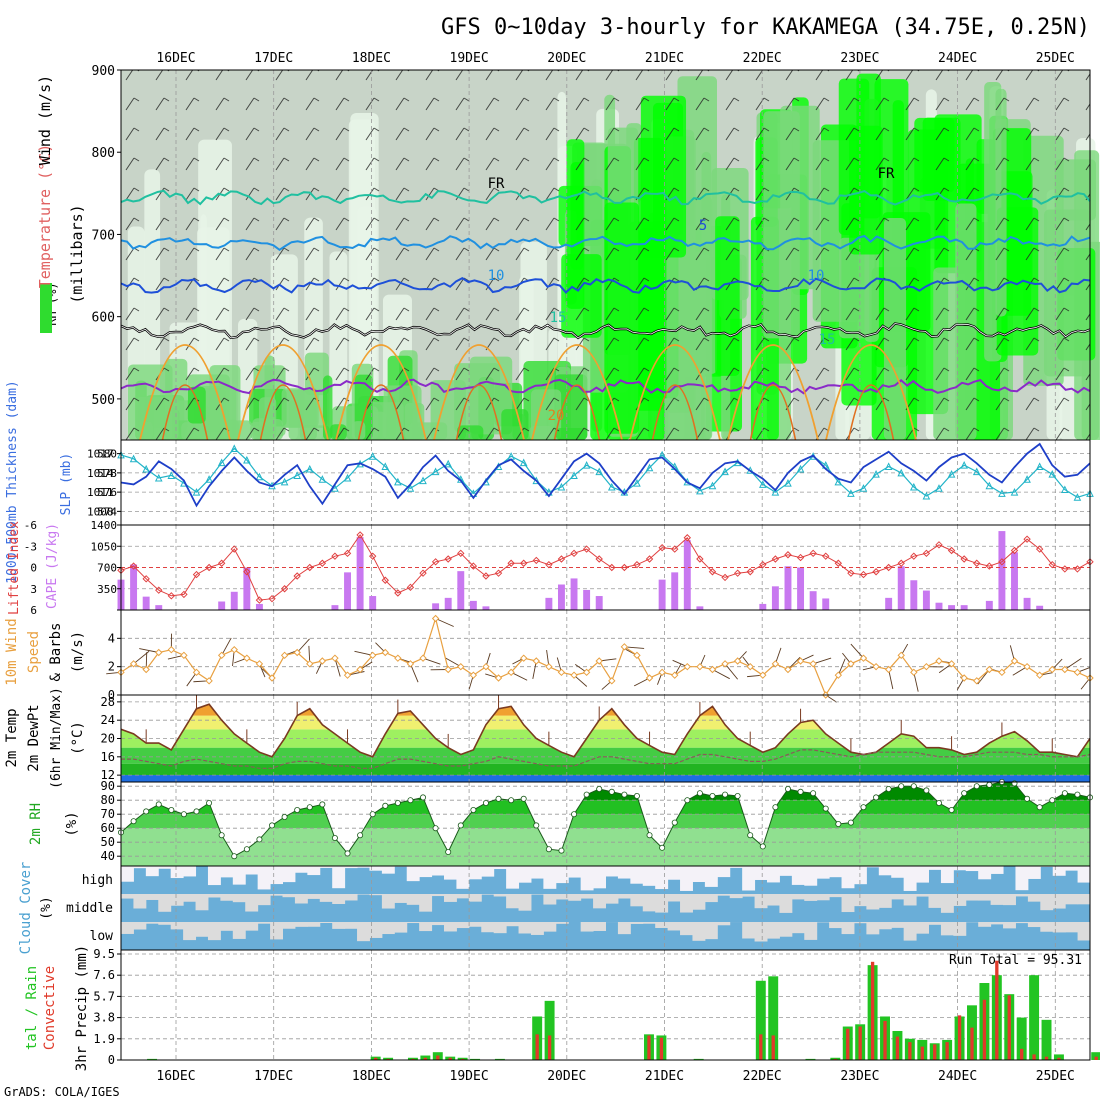 The width and height of the screenshot is (1100, 1104). What do you see at coordinates (1015, 960) in the screenshot?
I see `run-total-label: Run Total = 95.31` at bounding box center [1015, 960].